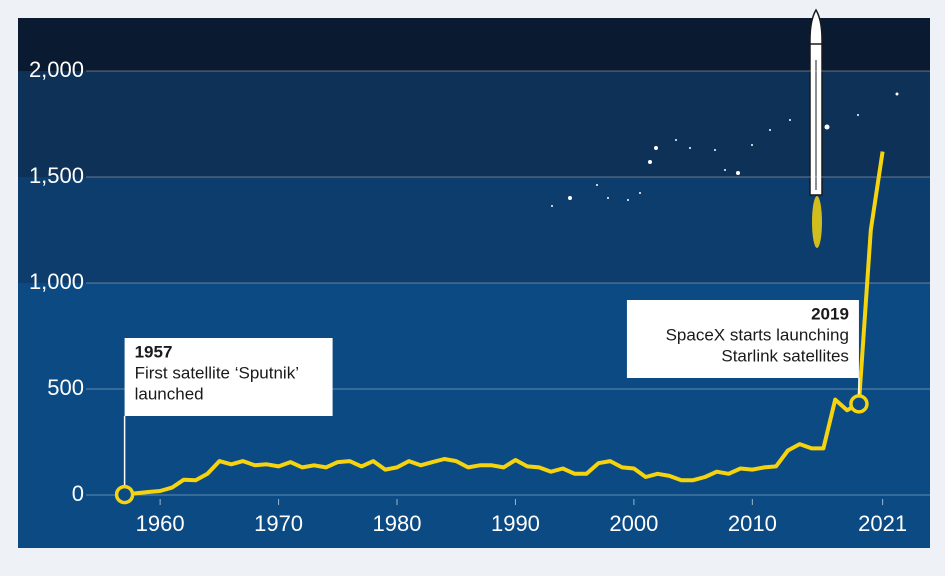 The image size is (945, 576). What do you see at coordinates (278, 523) in the screenshot?
I see `x-tick-label: 1970` at bounding box center [278, 523].